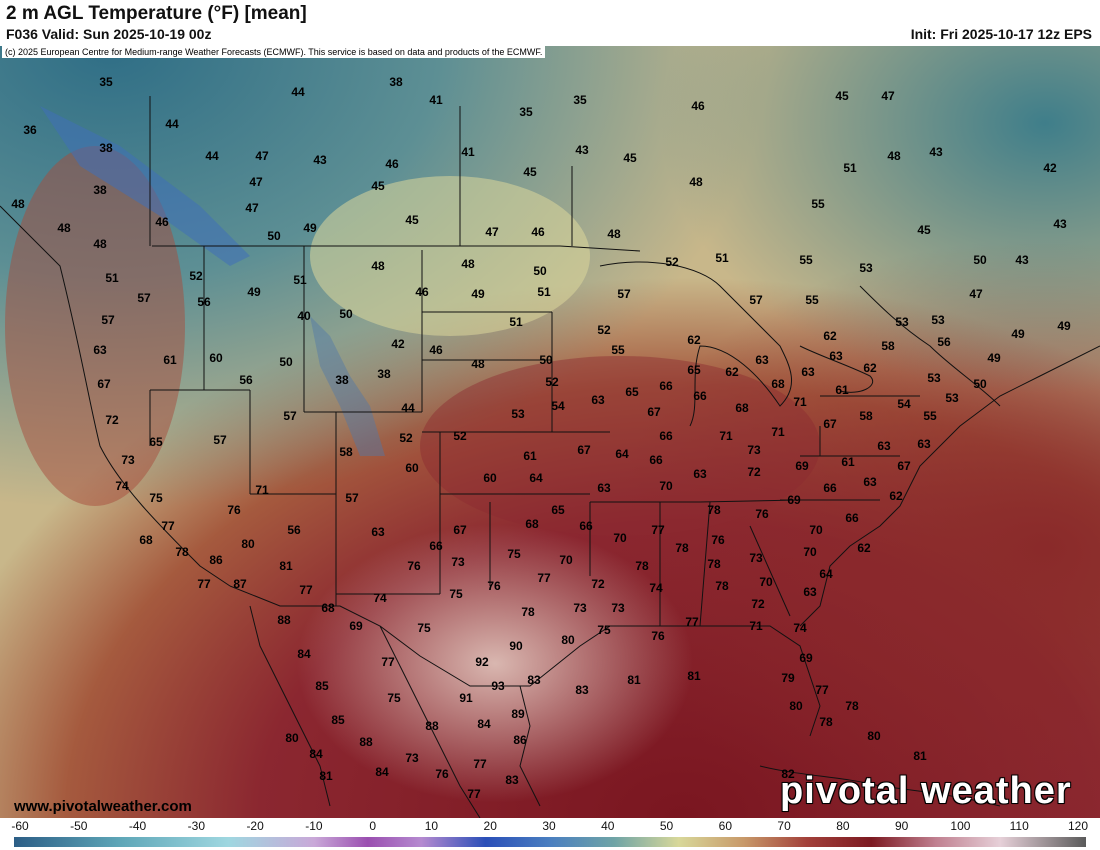 The height and width of the screenshot is (850, 1100). Describe the element at coordinates (156, 442) in the screenshot. I see `temperature-label: 65` at that location.